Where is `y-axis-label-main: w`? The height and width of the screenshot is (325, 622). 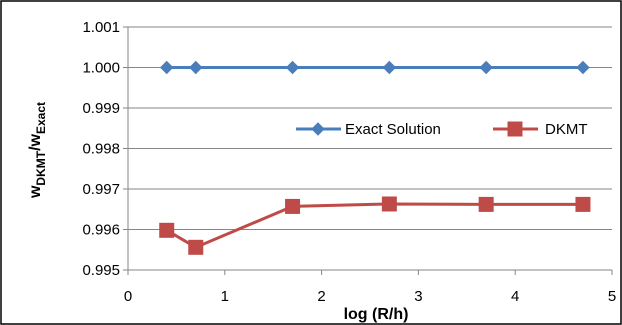 y-axis-label-main: w is located at coordinates (35, 192).